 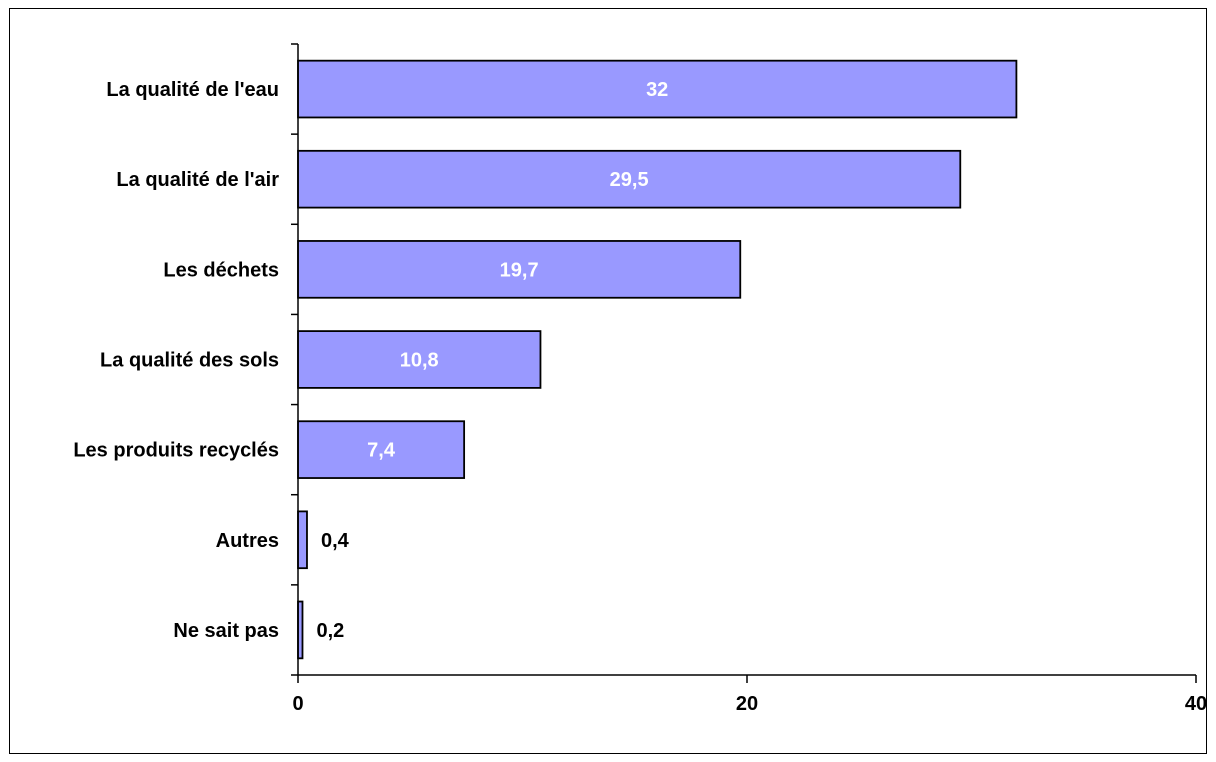 I want to click on data-label: 10,8, so click(x=419, y=361).